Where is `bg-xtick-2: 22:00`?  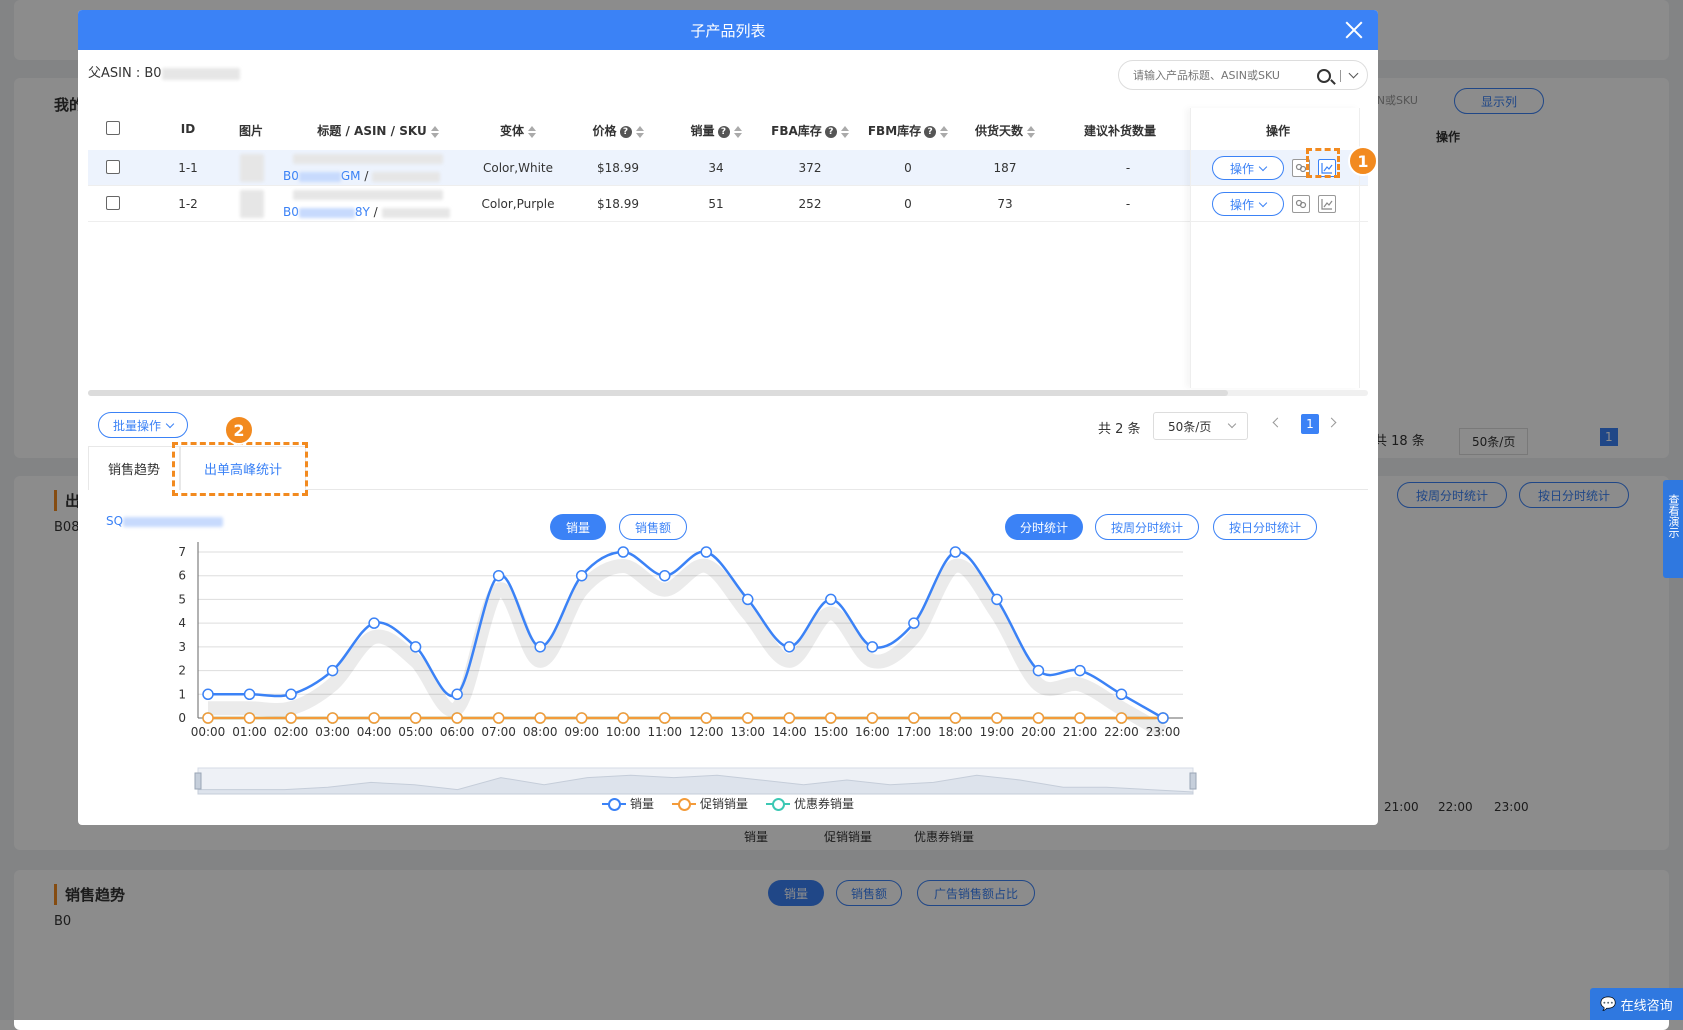
bg-xtick-2: 22:00 is located at coordinates (1455, 807).